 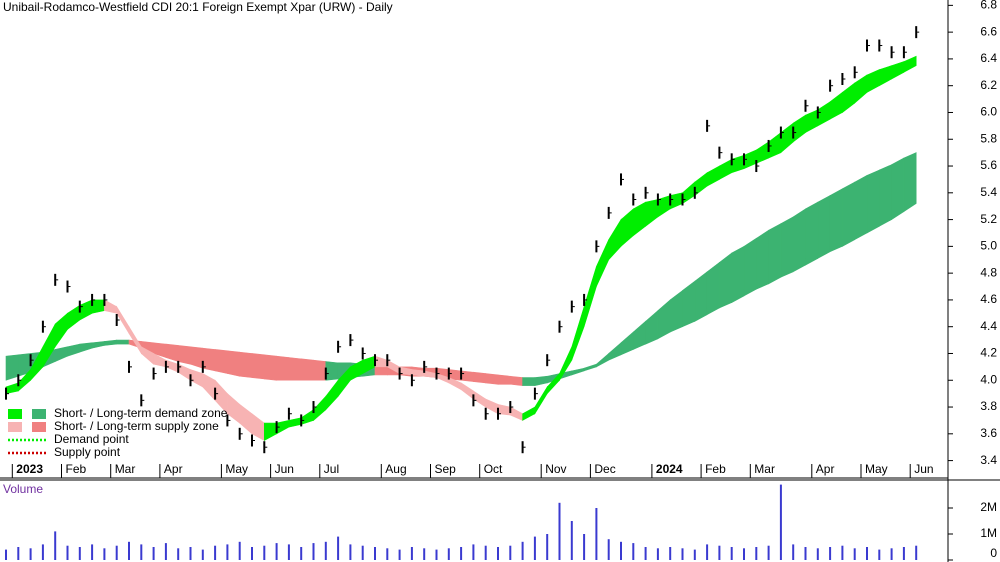 What do you see at coordinates (988, 299) in the screenshot?
I see `y-tick-label: 4.6` at bounding box center [988, 299].